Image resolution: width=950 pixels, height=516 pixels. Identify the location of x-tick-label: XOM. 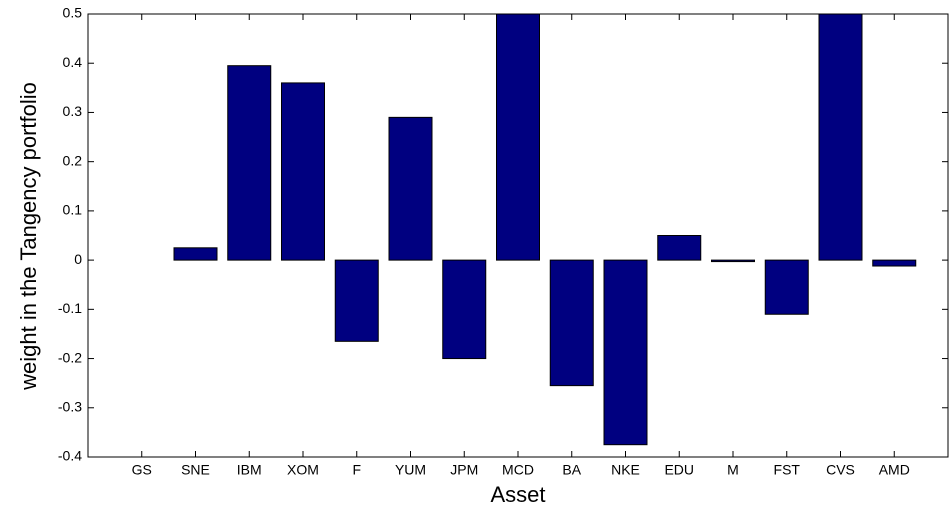
(303, 470).